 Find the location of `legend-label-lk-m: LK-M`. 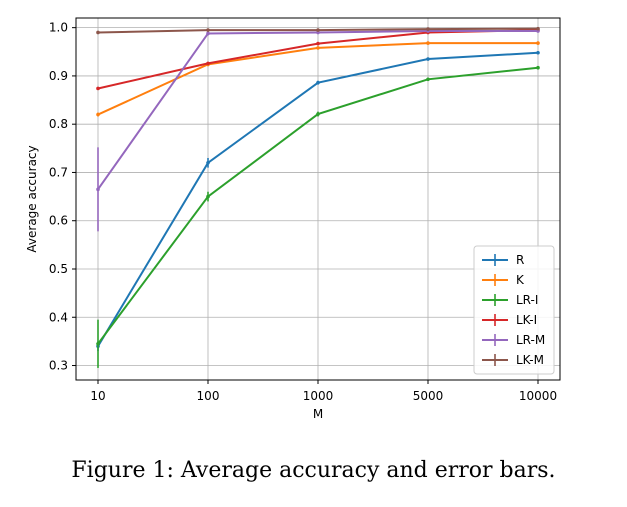

legend-label-lk-m: LK-M is located at coordinates (530, 360).